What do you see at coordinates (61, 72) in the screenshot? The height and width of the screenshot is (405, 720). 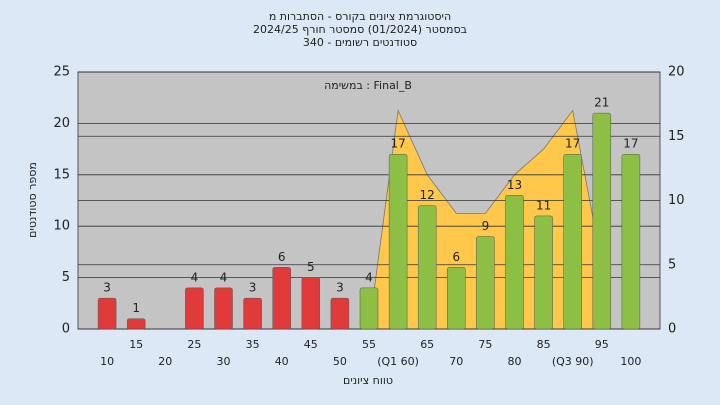 I see `y-tick-label: 25` at bounding box center [61, 72].